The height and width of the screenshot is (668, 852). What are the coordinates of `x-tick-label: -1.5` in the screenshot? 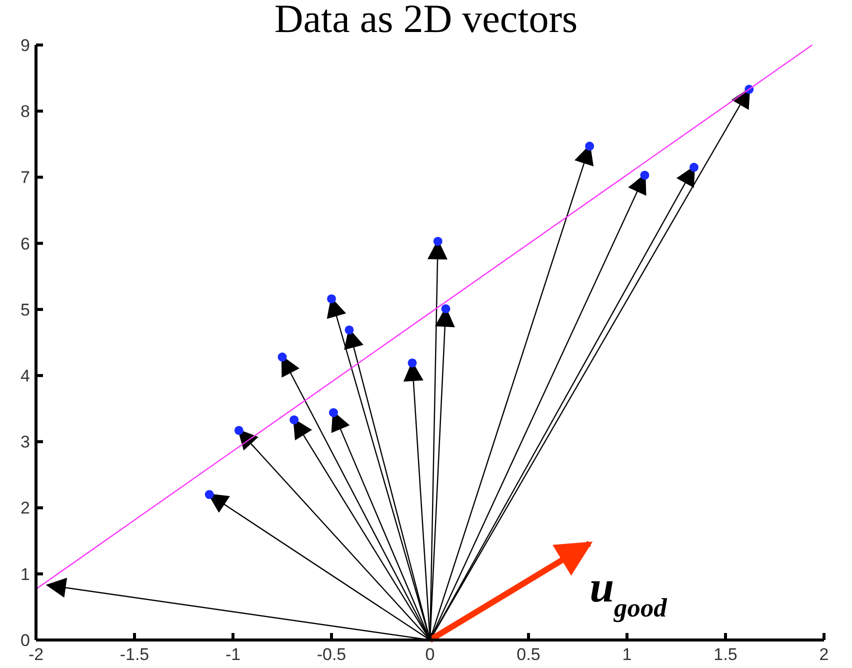 It's located at (135, 654).